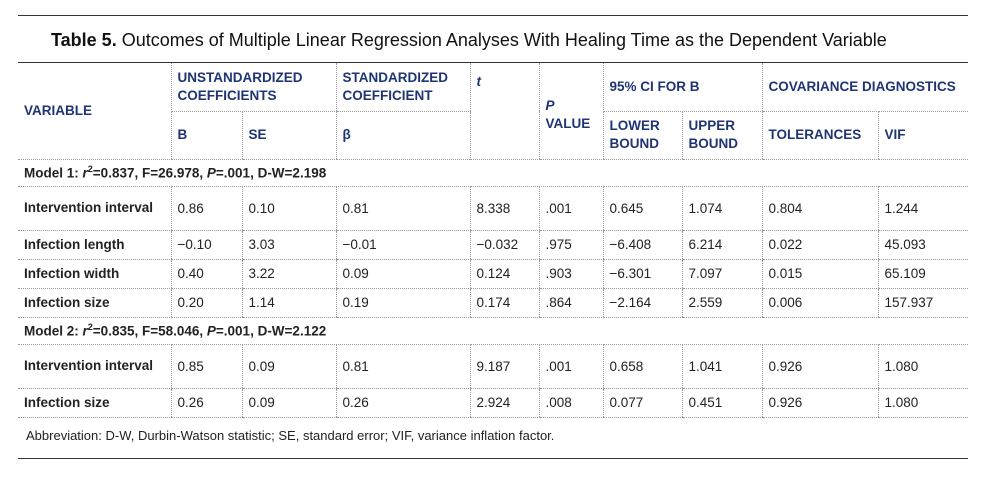 The image size is (997, 481). Describe the element at coordinates (819, 208) in the screenshot. I see `tolerance-cell: 0.804` at that location.